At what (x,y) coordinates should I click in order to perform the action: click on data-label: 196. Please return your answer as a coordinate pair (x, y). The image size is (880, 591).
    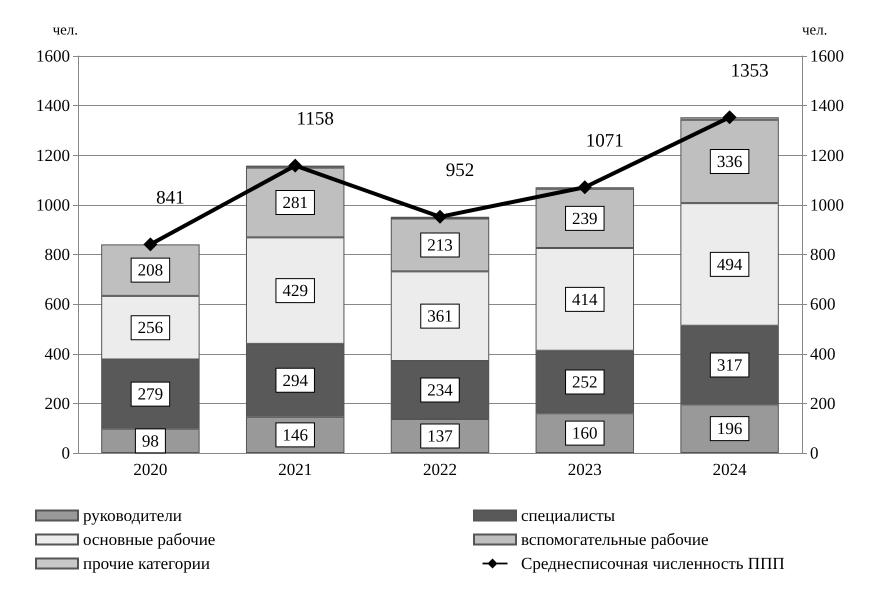
    Looking at the image, I should click on (729, 428).